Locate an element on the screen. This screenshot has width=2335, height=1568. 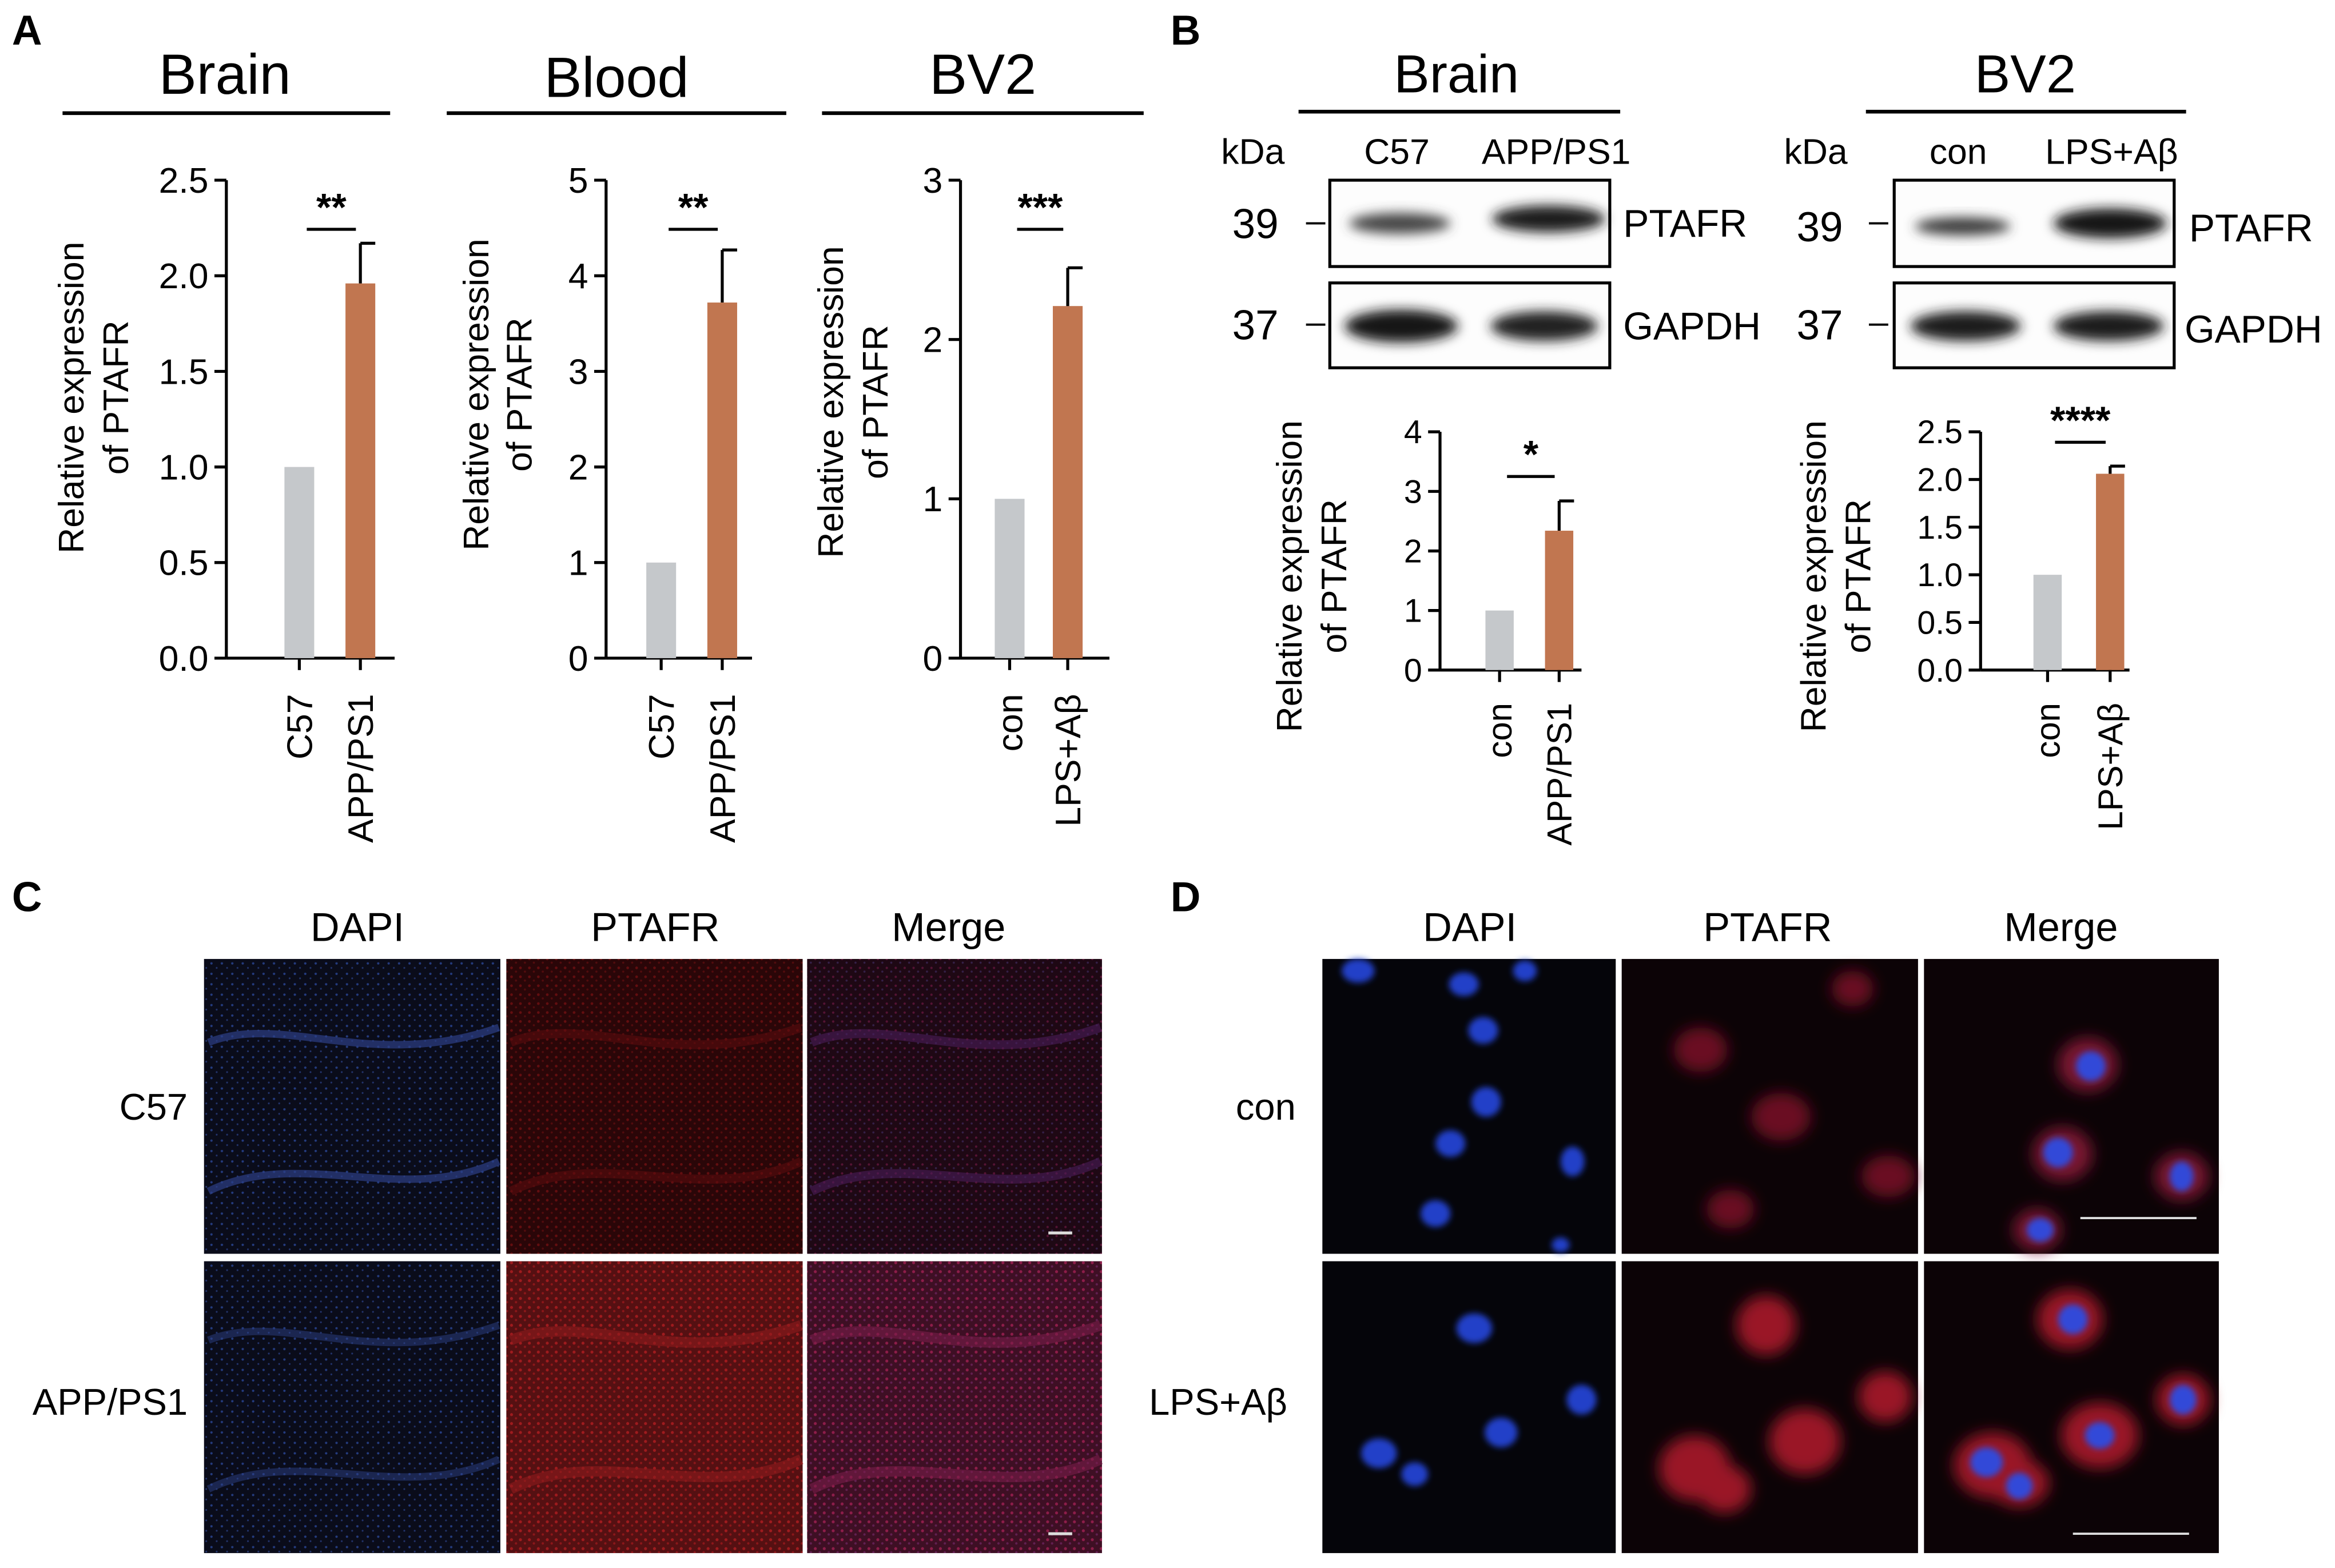
ylabel-blot-brain-line1: Relative expression is located at coordinates (1290, 576).